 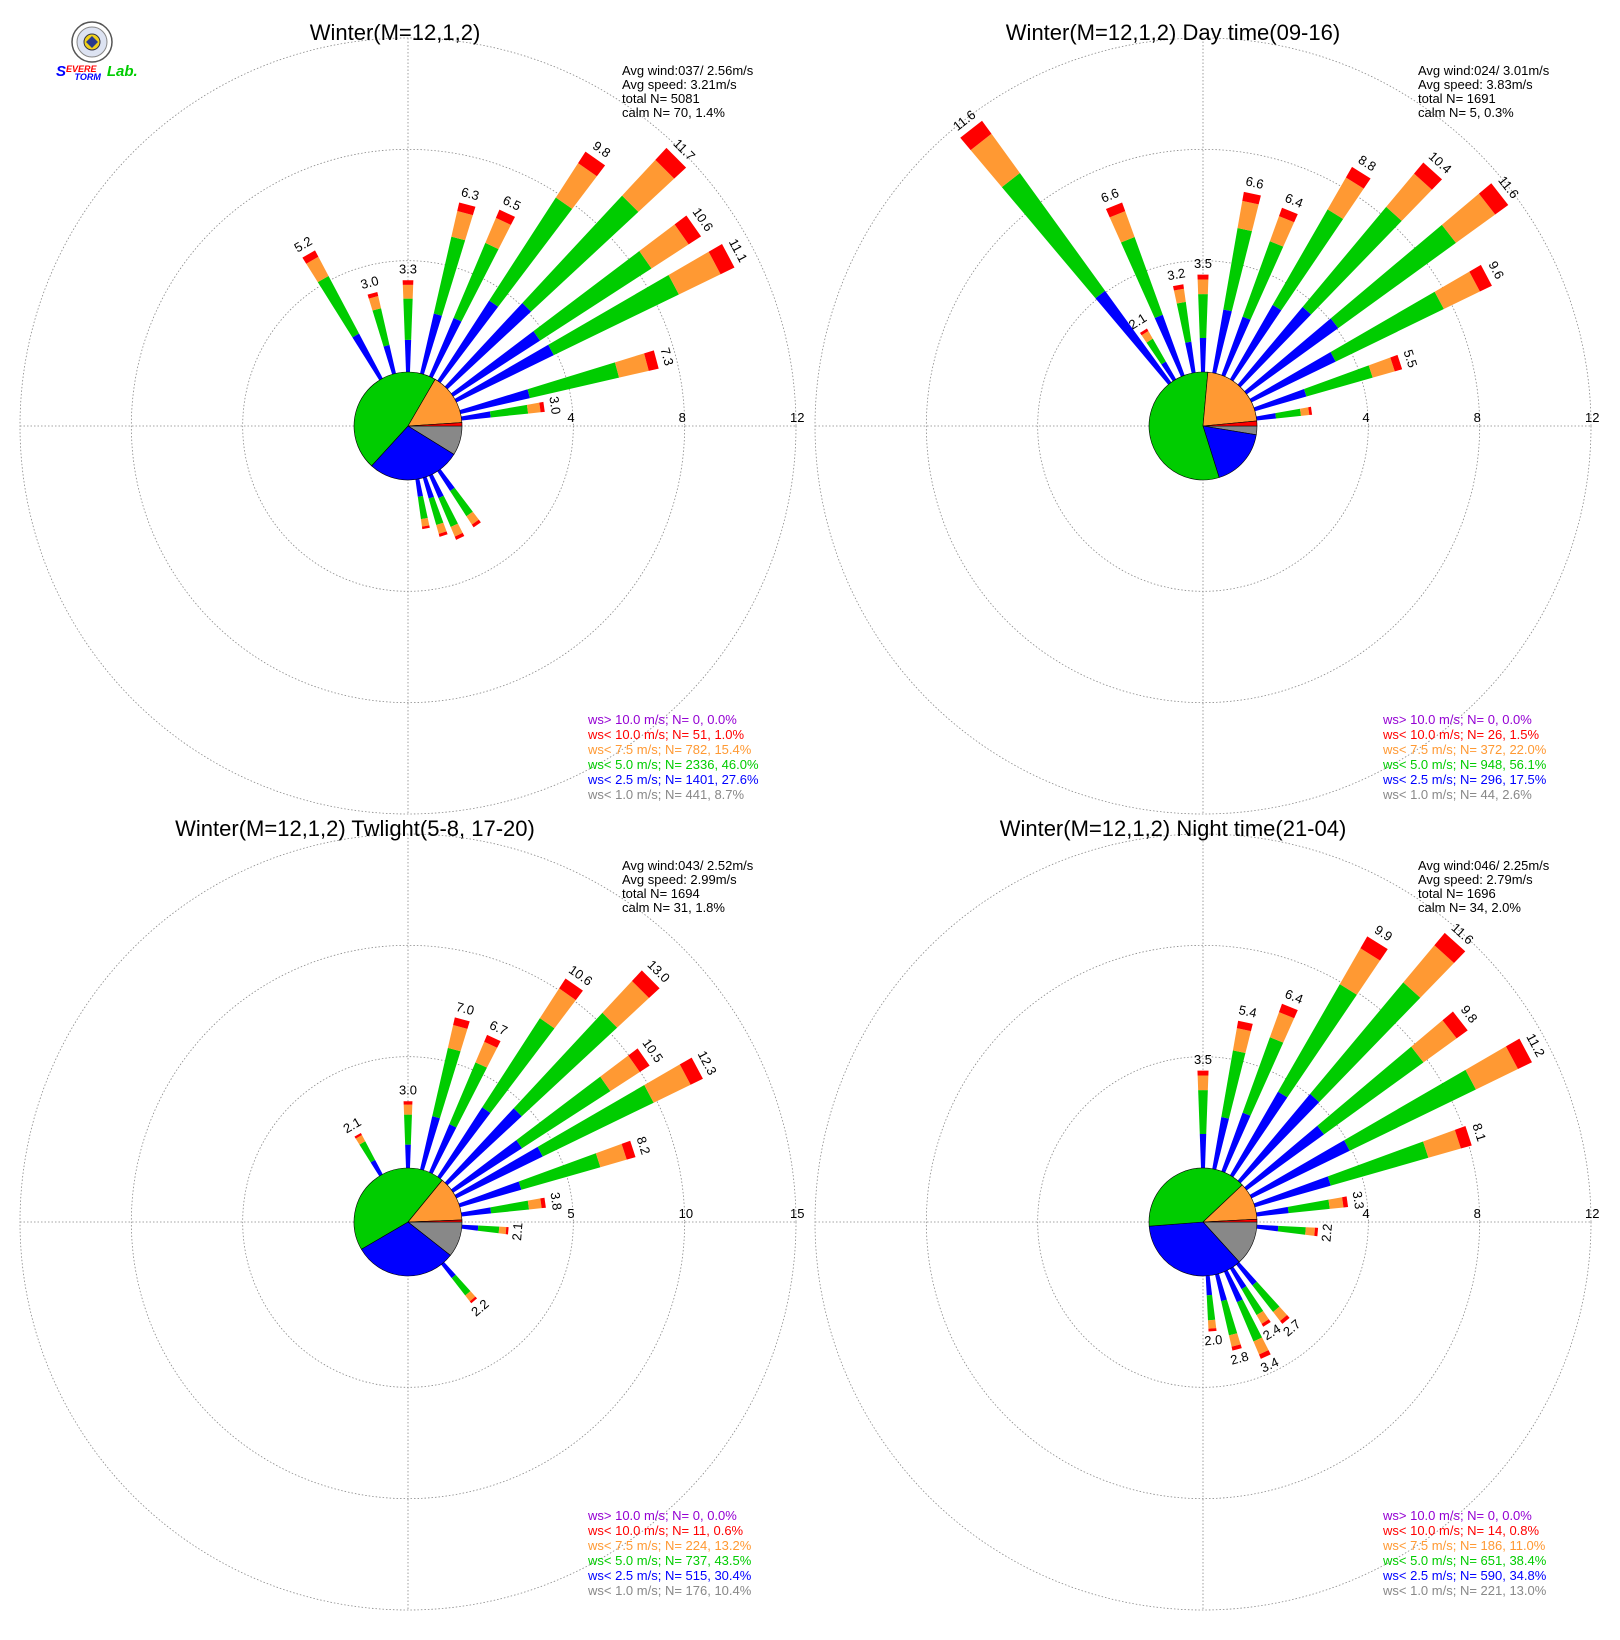 What do you see at coordinates (61, 71) in the screenshot?
I see `logo-text-part: S` at bounding box center [61, 71].